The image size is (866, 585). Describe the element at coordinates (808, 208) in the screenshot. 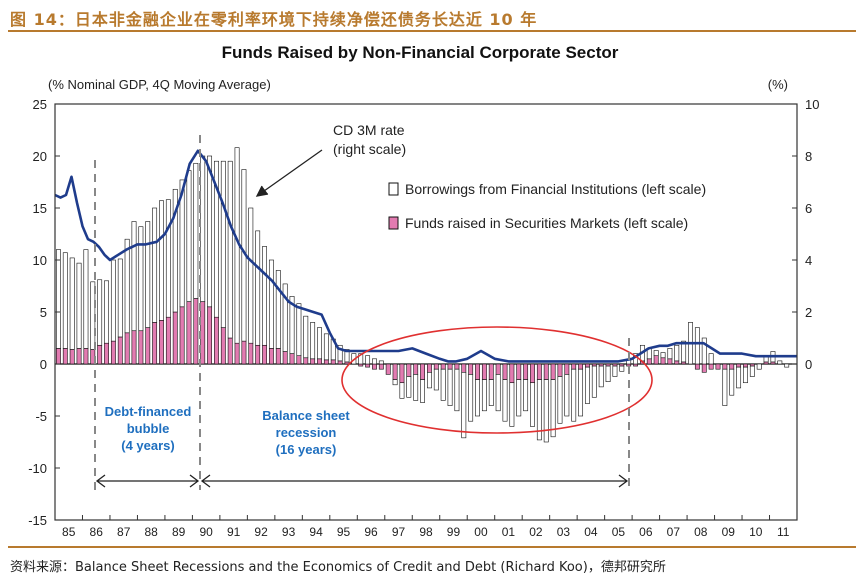

I see `right-axis-tick-label: 6` at that location.